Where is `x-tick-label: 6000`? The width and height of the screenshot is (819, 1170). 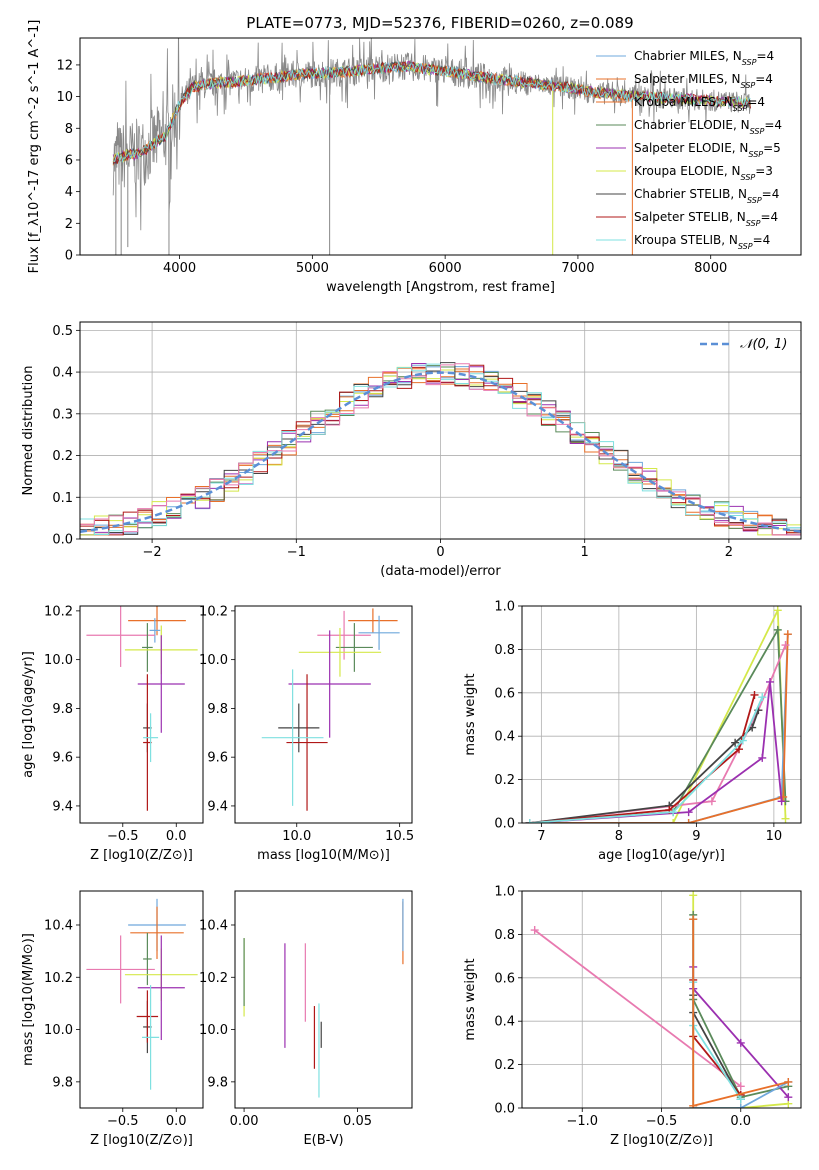 x-tick-label: 6000 is located at coordinates (445, 268).